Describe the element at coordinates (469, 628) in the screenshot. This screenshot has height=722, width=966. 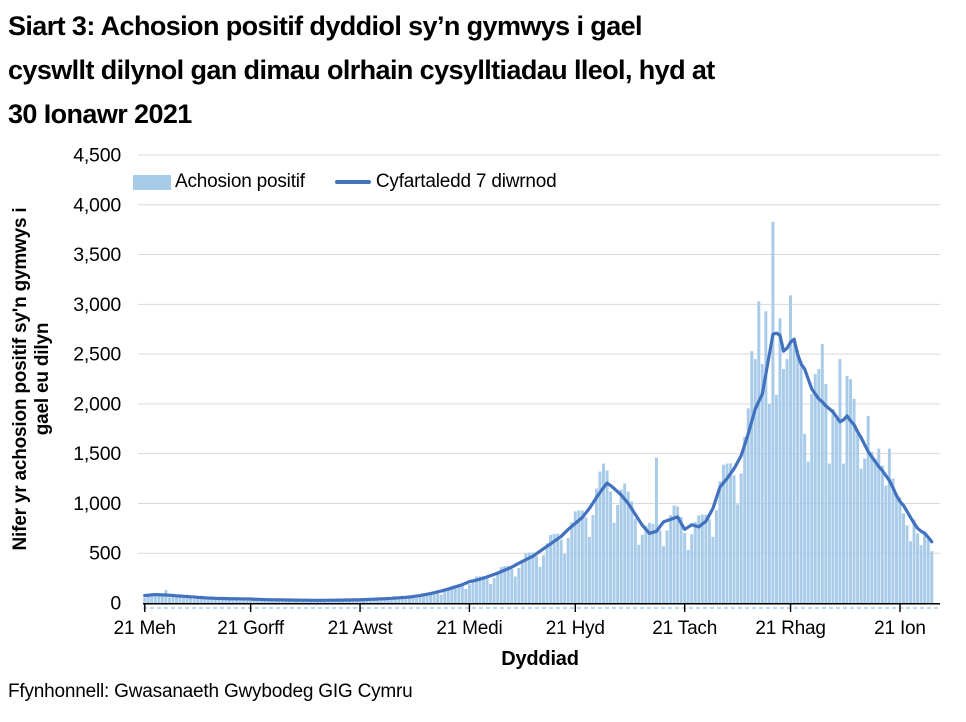
I see `x-tick-label: 21 Medi` at that location.